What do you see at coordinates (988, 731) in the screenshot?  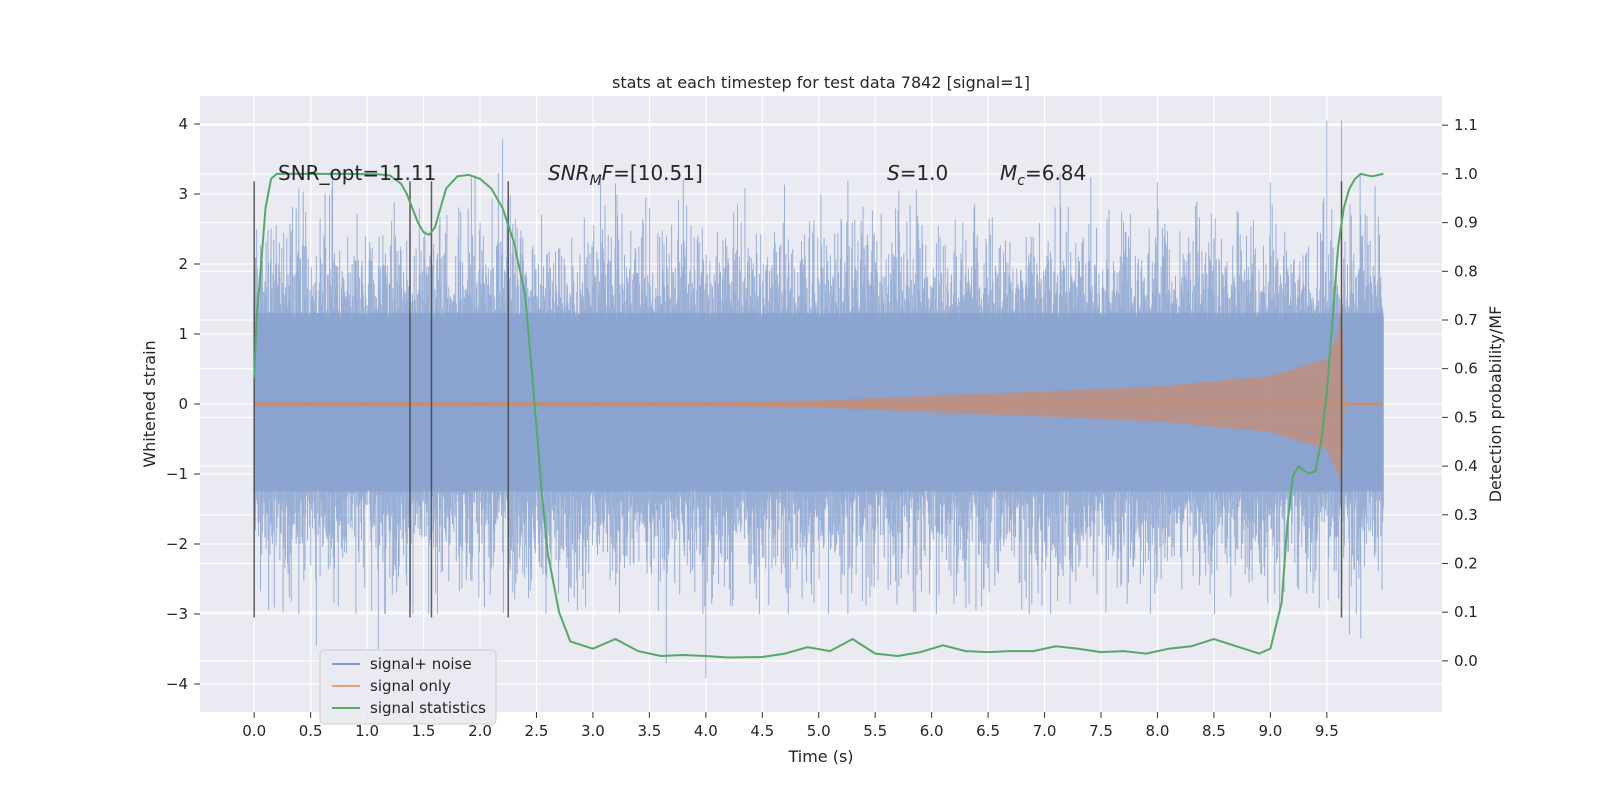 I see `x-tick-label: 6.5` at bounding box center [988, 731].